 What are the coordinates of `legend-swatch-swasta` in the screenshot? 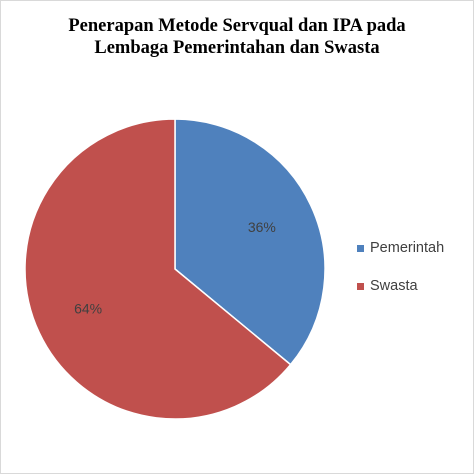 It's located at (360, 286).